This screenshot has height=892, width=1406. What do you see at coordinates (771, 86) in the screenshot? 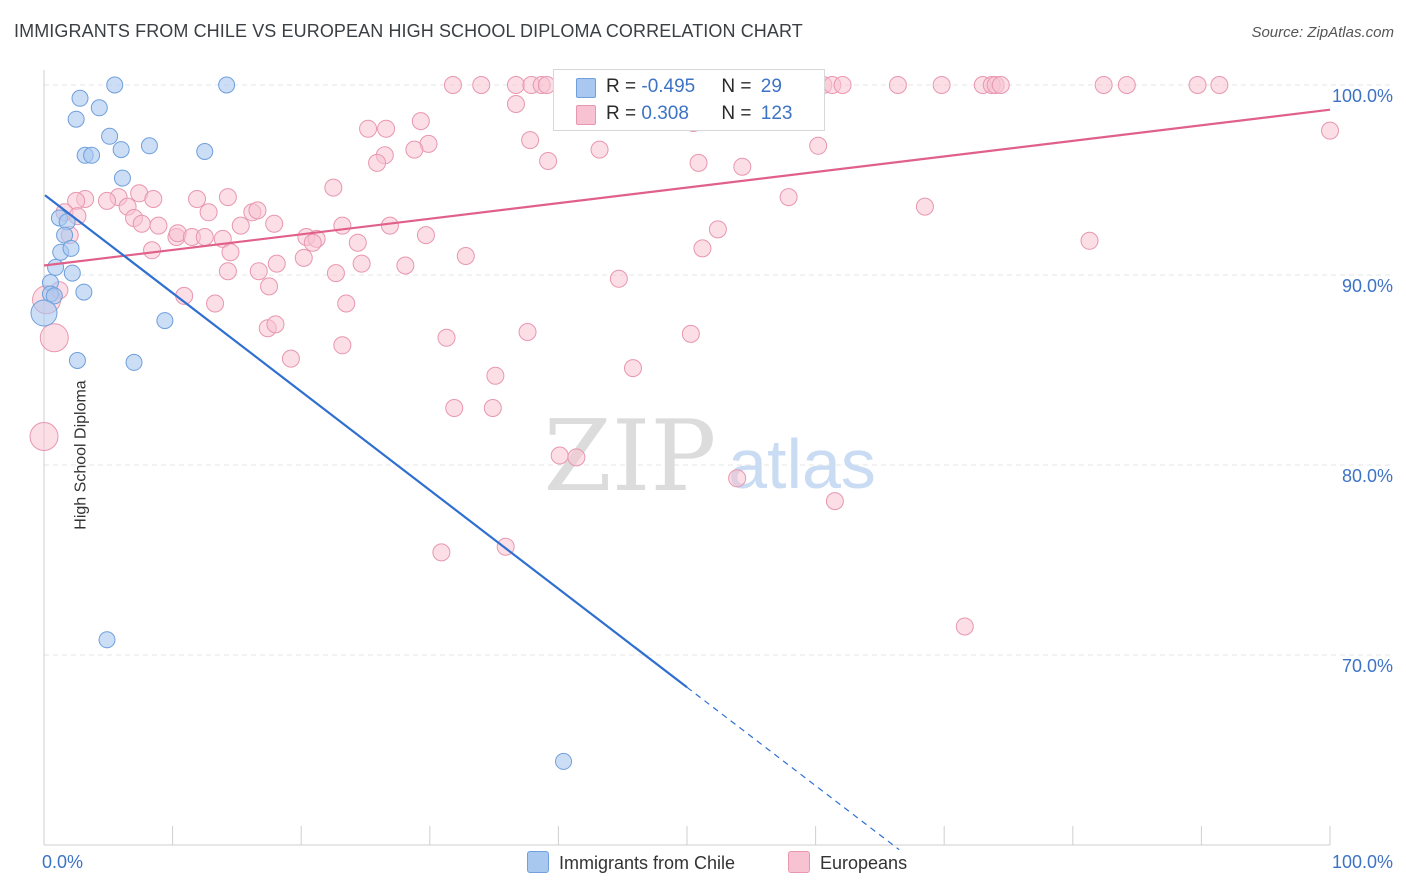
I see `legend-n-value-chile: 29` at bounding box center [771, 86].